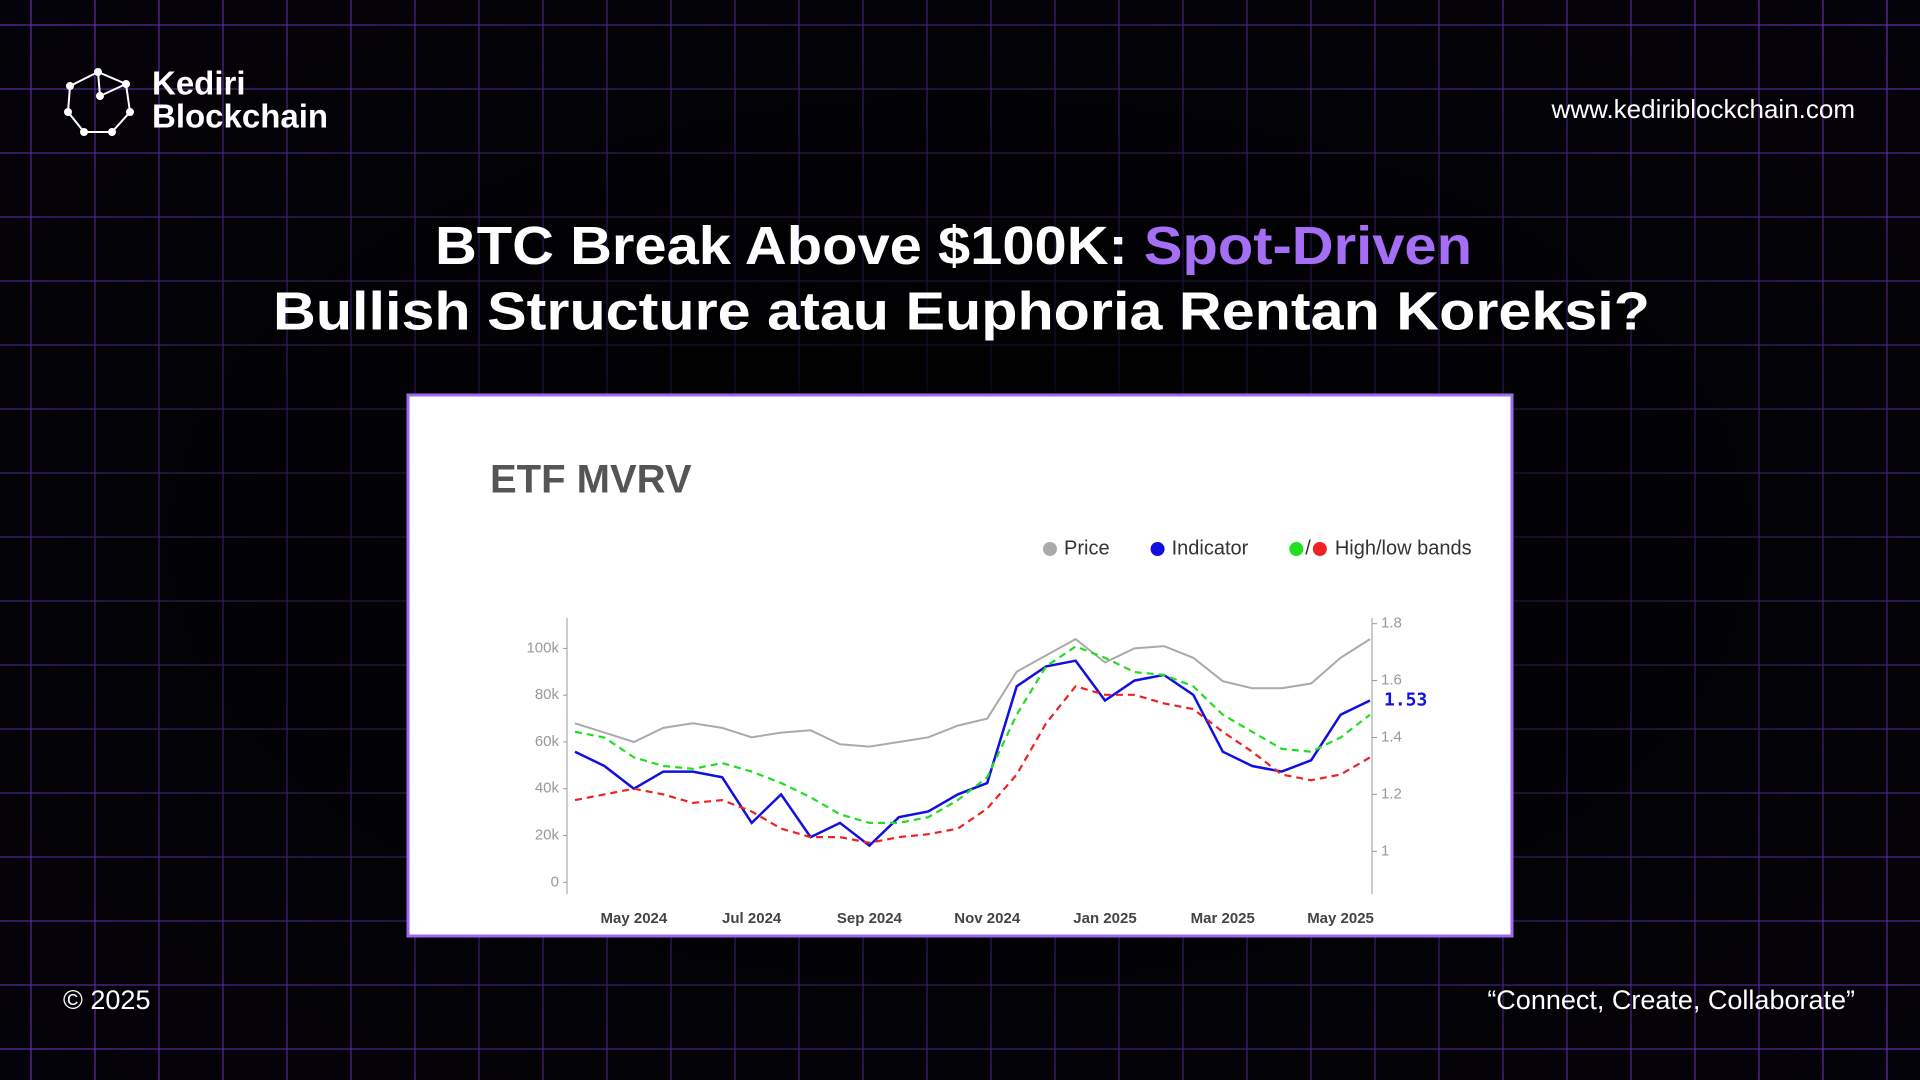  Describe the element at coordinates (1087, 548) in the screenshot. I see `legend-label: Price` at that location.